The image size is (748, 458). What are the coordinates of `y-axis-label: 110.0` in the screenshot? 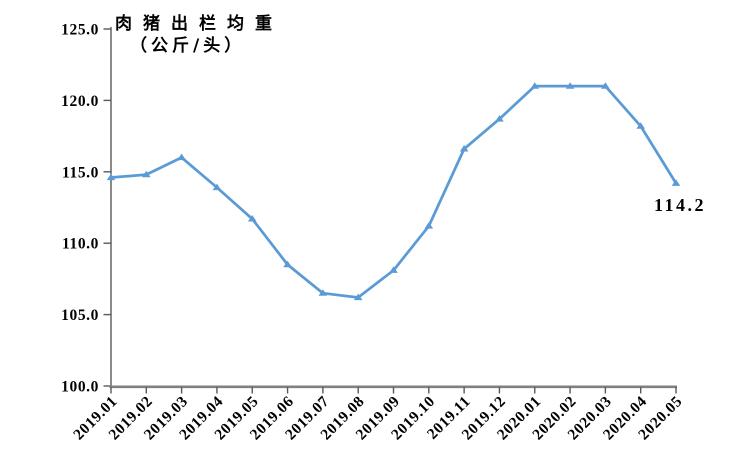 It's located at (80, 244).